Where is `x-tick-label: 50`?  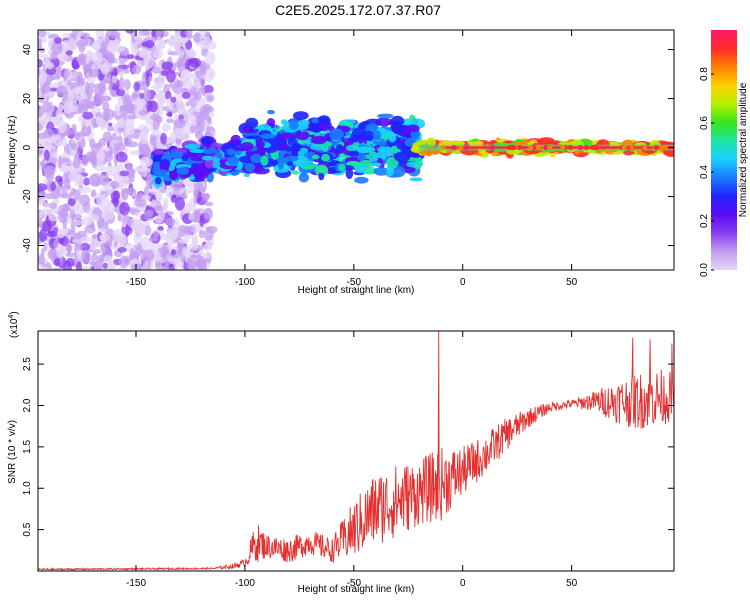 x-tick-label: 50 is located at coordinates (572, 583).